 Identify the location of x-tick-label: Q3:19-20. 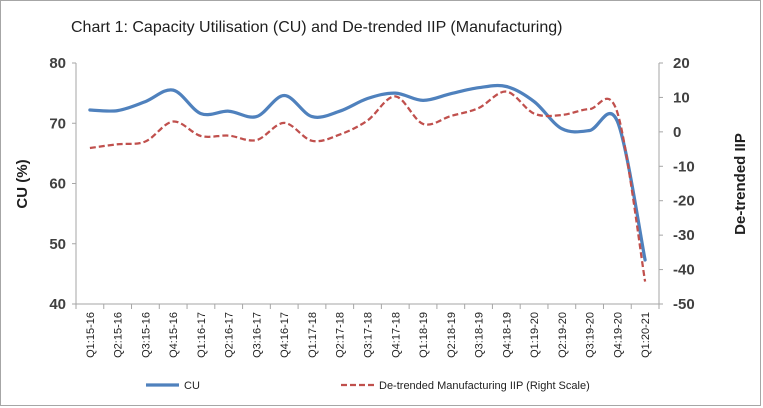
(591, 335).